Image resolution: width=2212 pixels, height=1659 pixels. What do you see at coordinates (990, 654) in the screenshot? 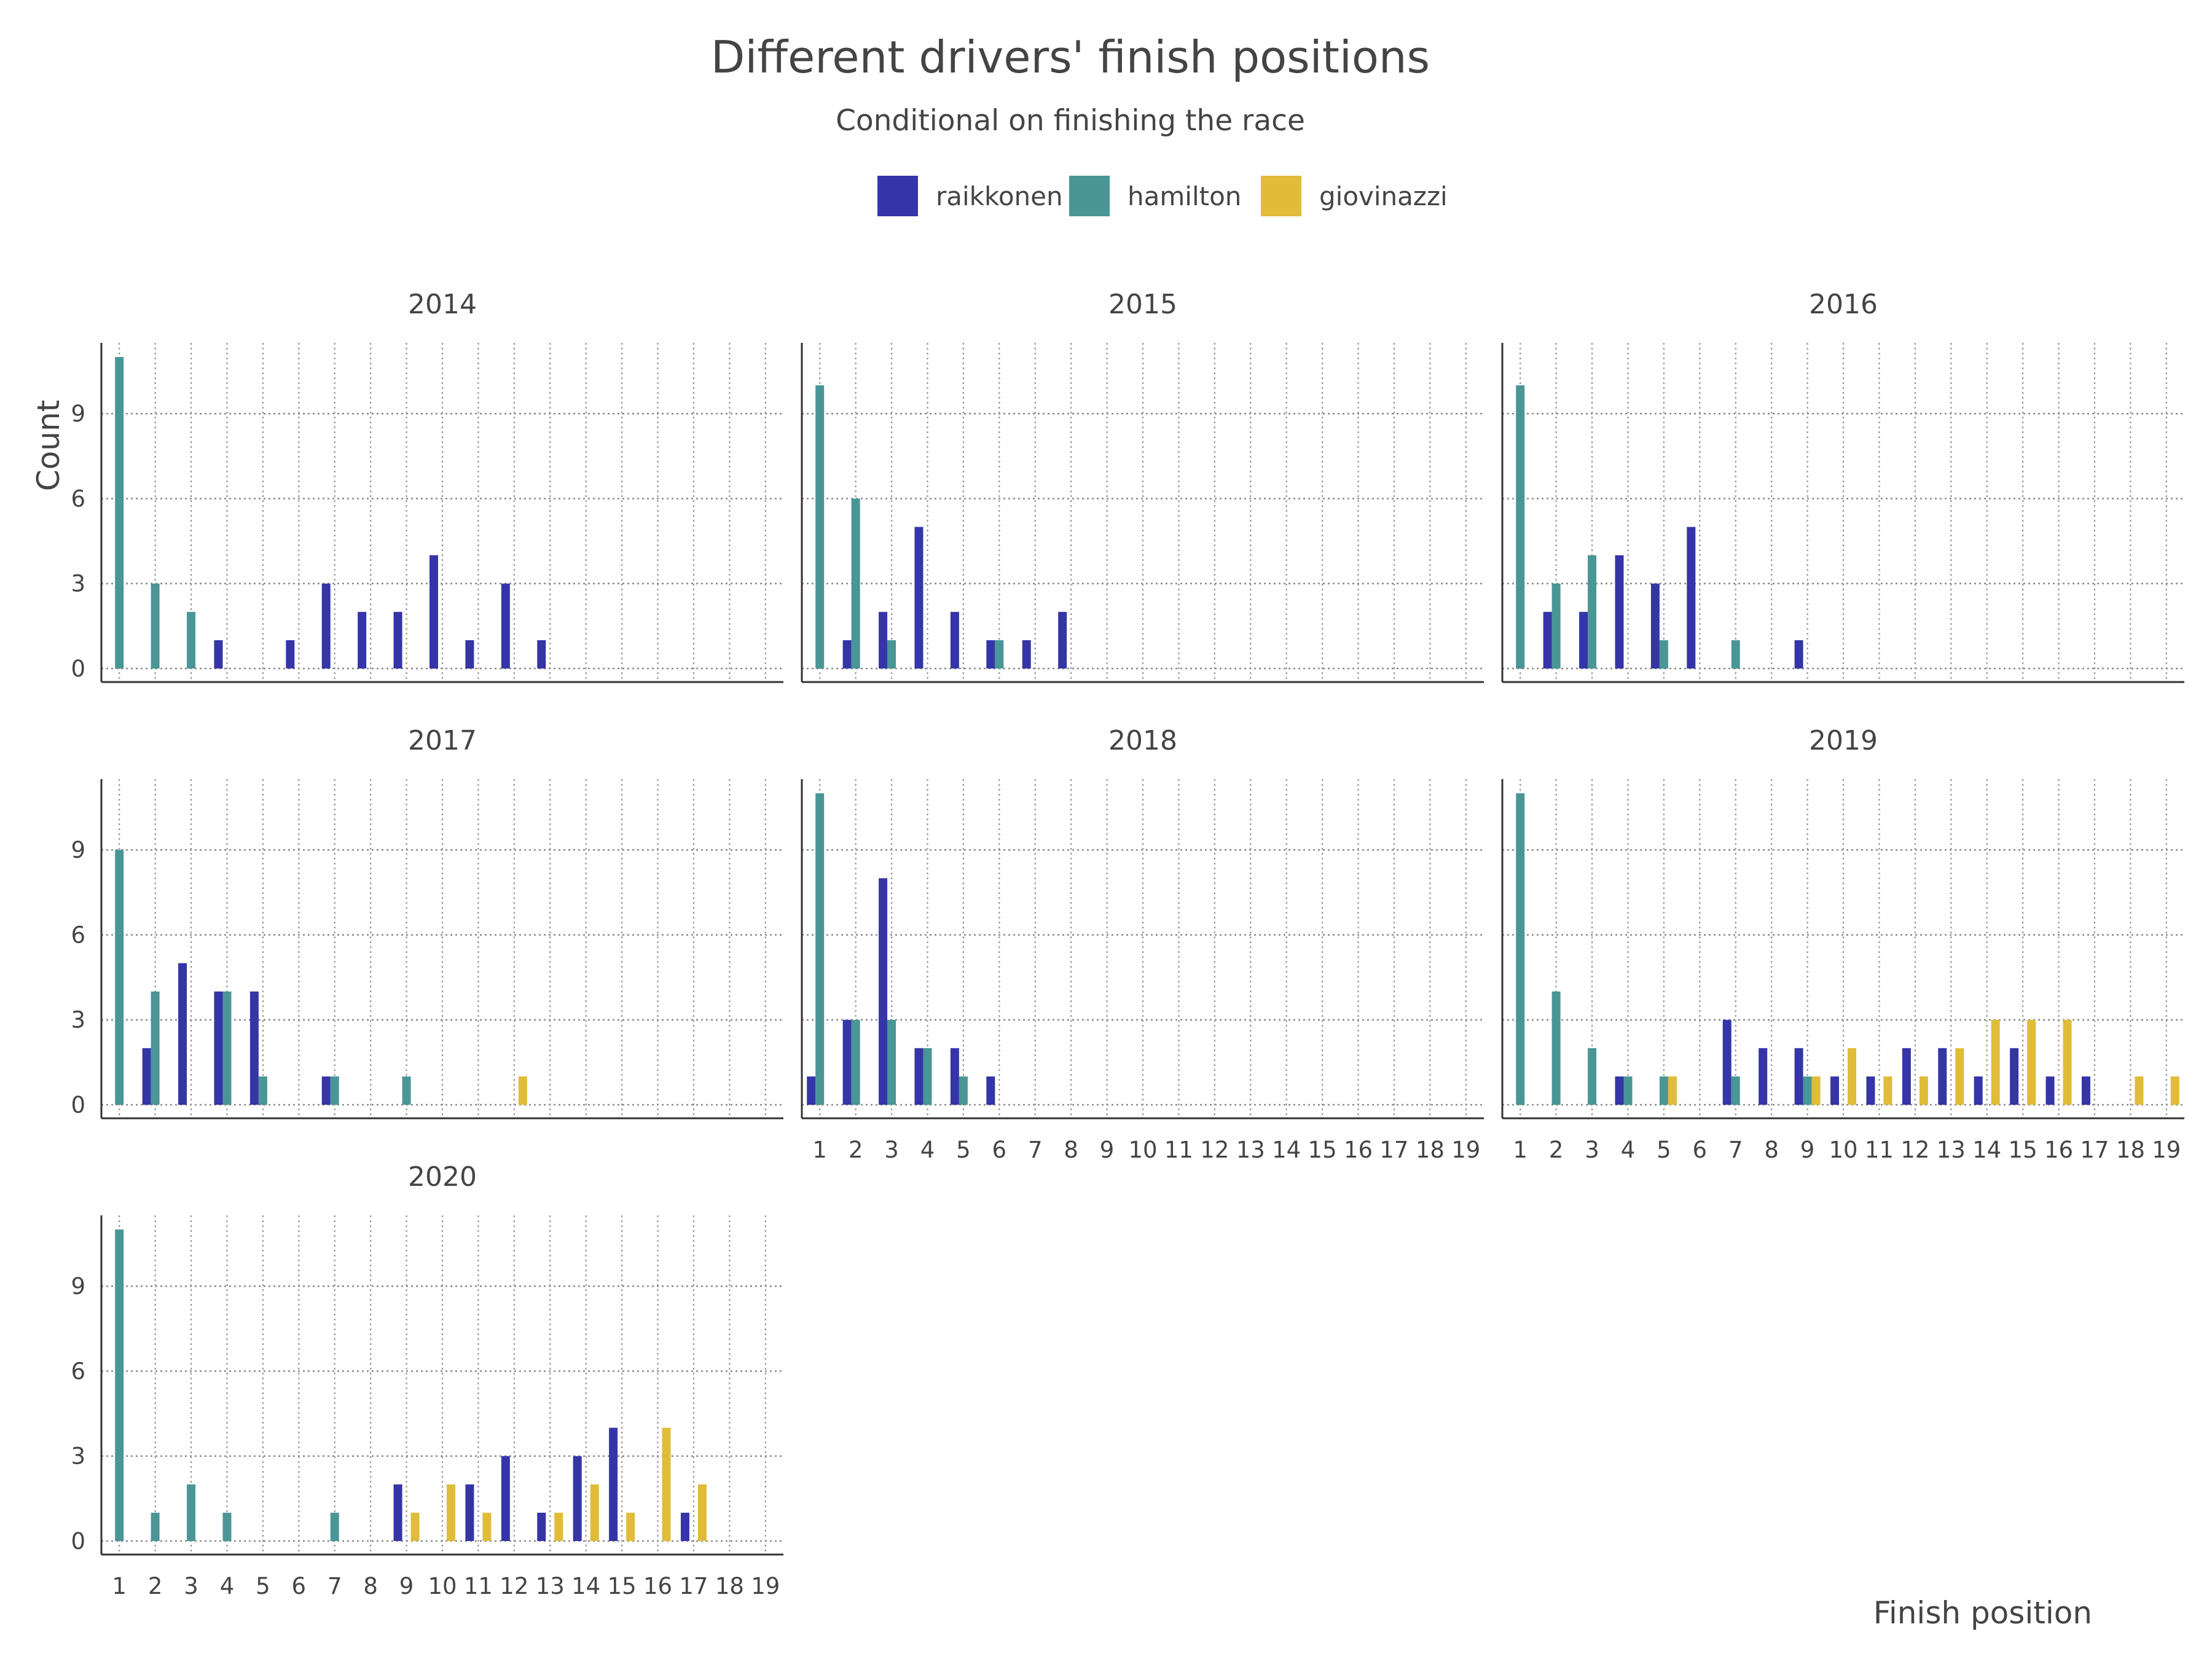
I see `bar-raikkonen-2015-pos6` at bounding box center [990, 654].